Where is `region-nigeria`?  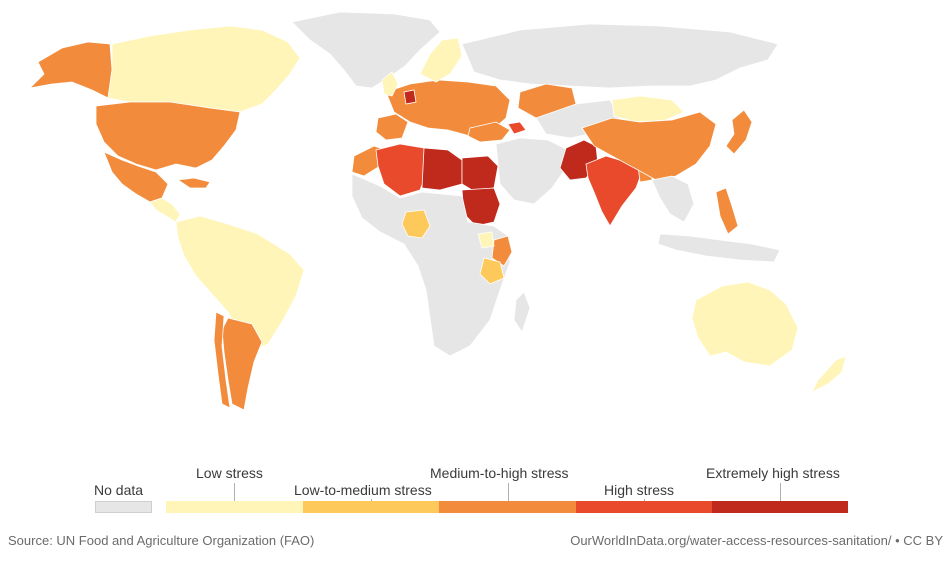 region-nigeria is located at coordinates (416, 224).